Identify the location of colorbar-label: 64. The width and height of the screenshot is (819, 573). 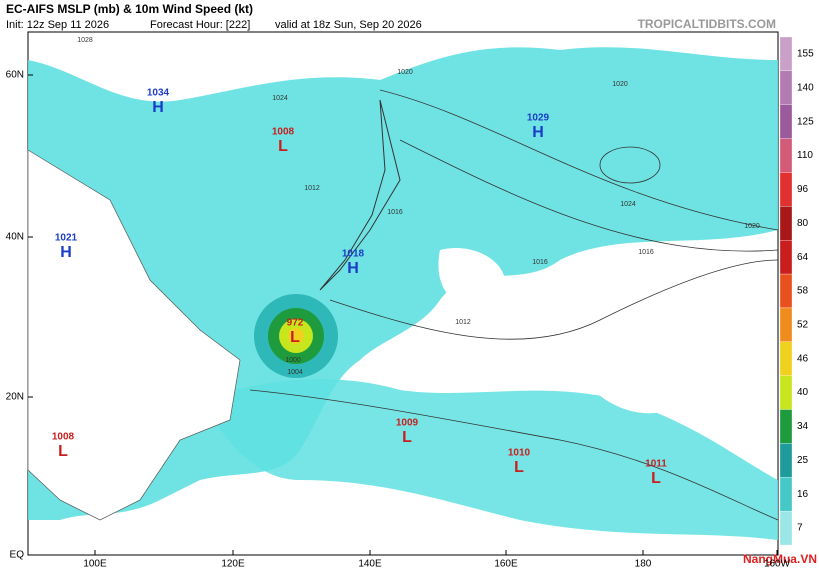
(803, 257).